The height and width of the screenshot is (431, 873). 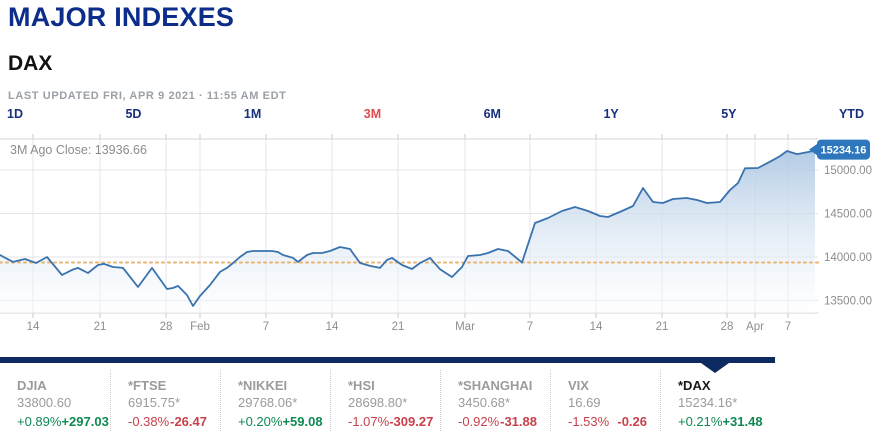 What do you see at coordinates (479, 421) in the screenshot?
I see `ticker-percent-change: -0.92%` at bounding box center [479, 421].